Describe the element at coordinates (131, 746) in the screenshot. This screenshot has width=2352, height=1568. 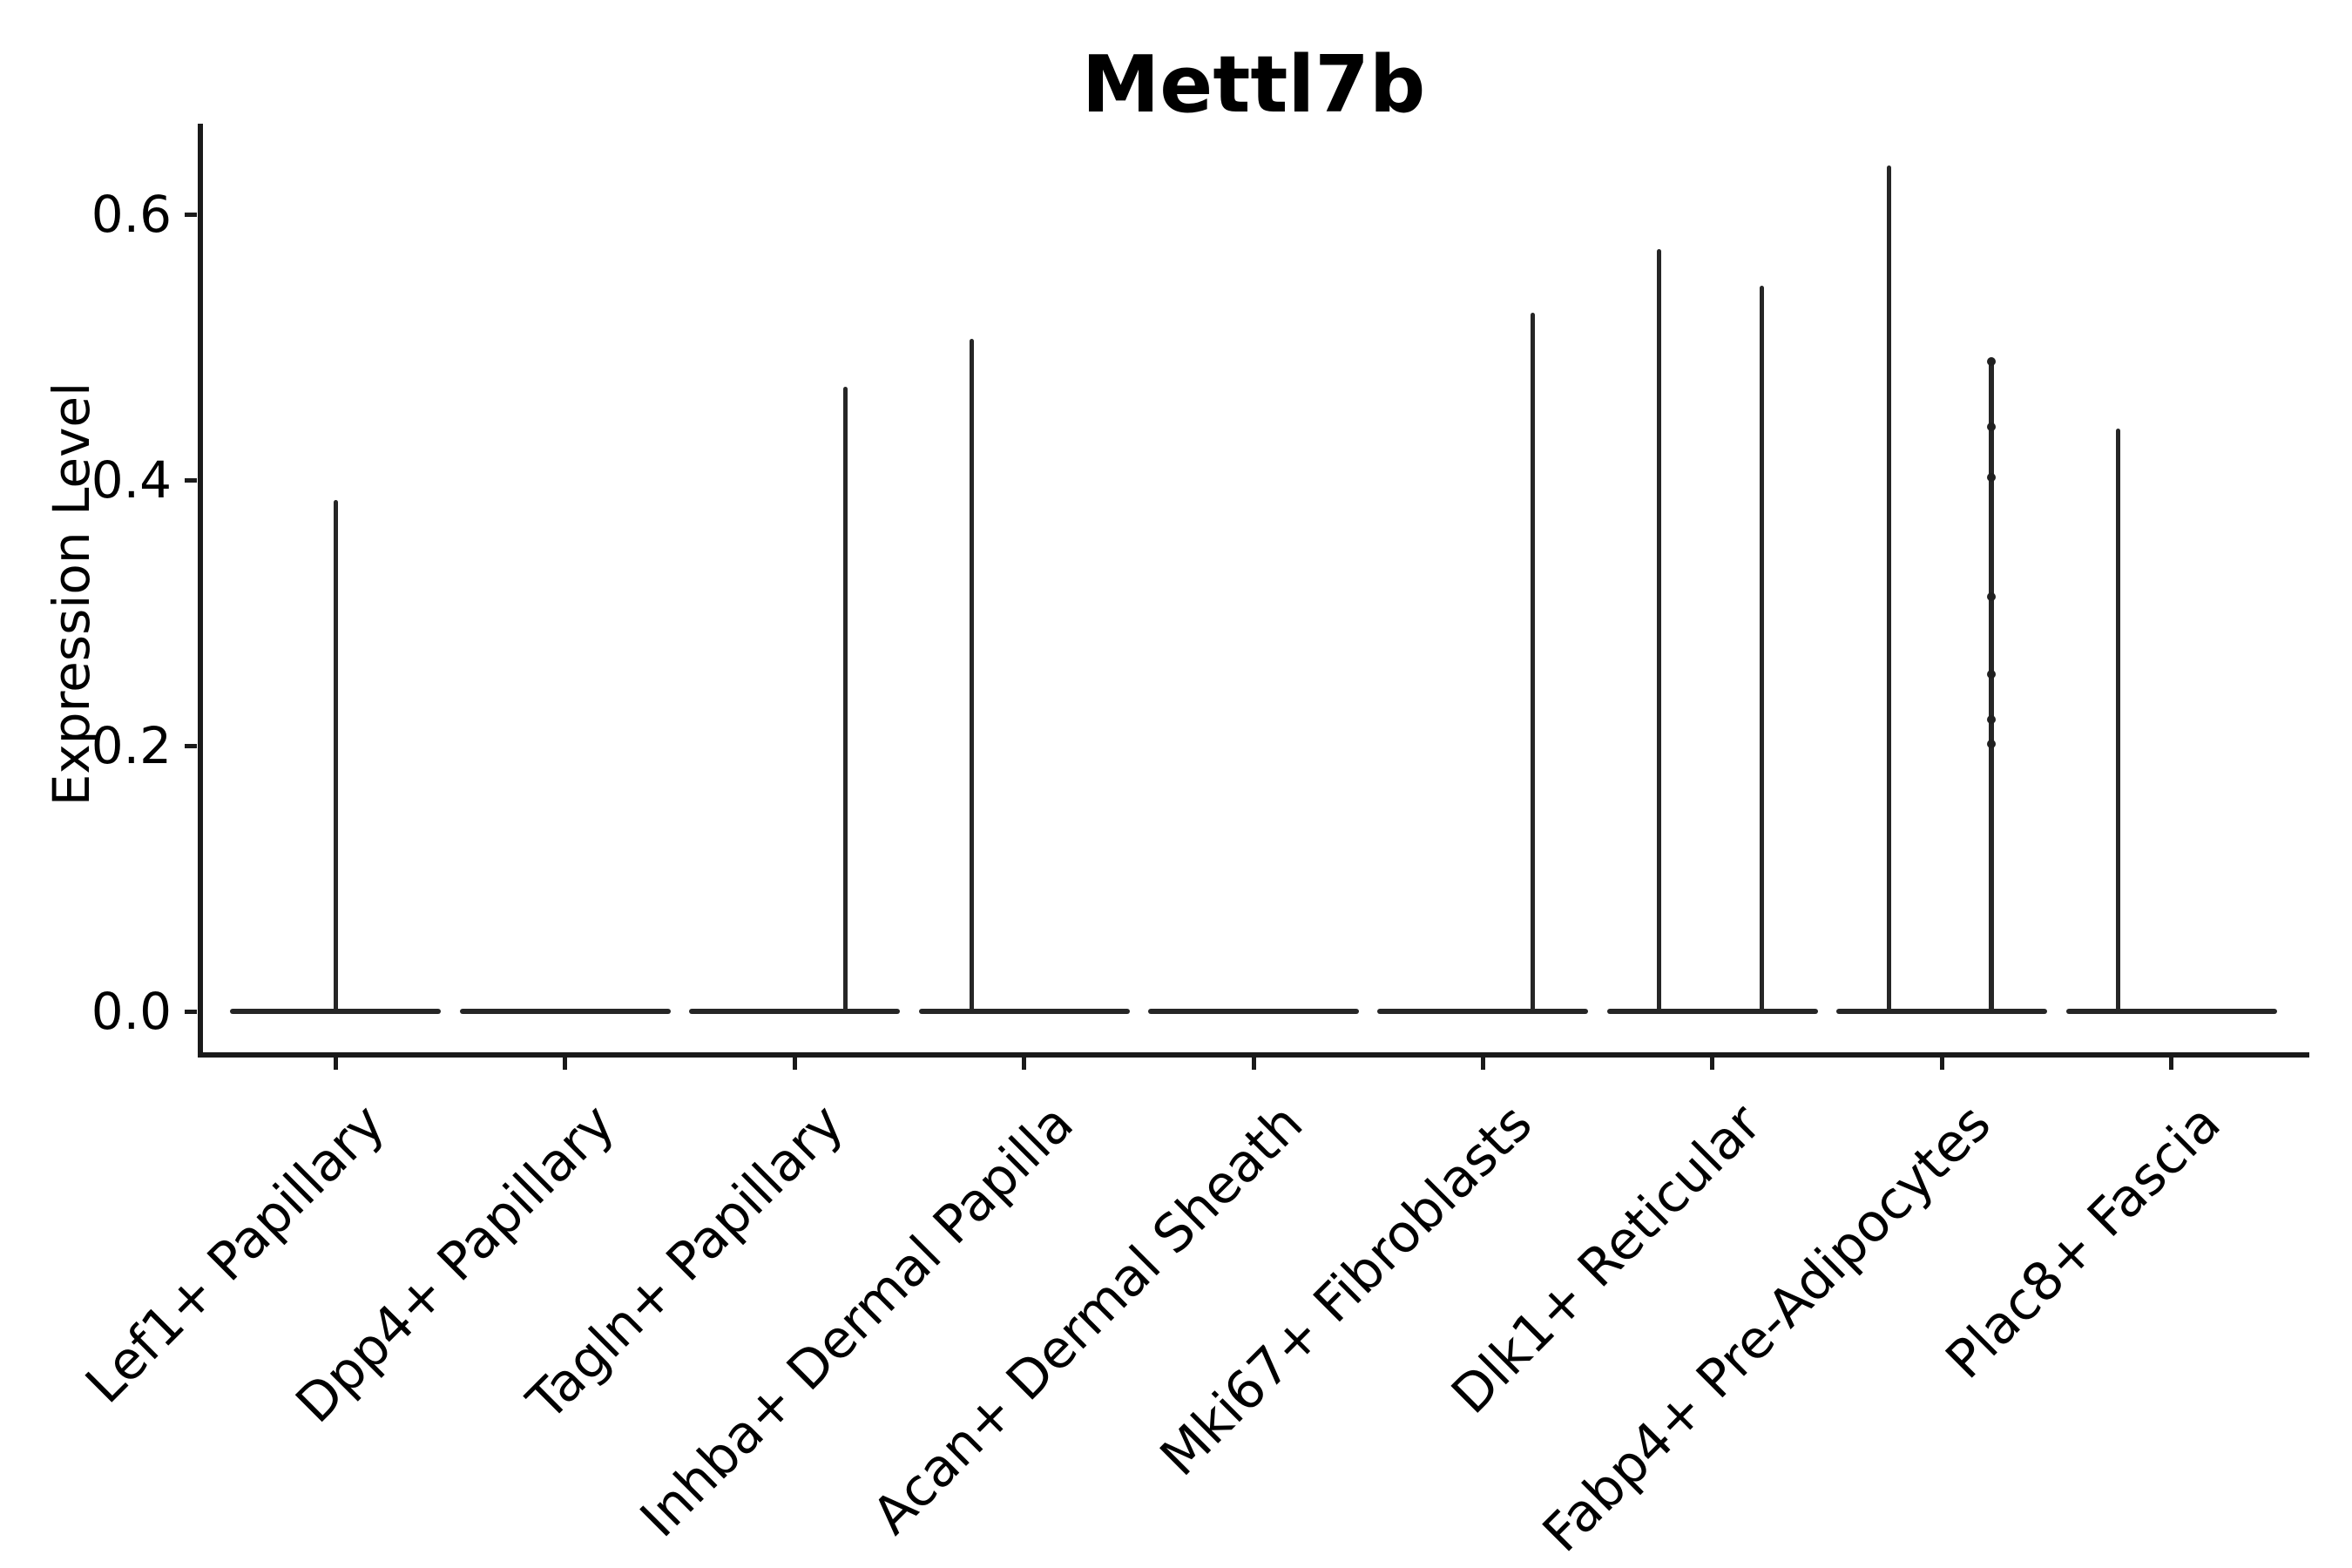
I see `y-tick-label: 0.2` at that location.